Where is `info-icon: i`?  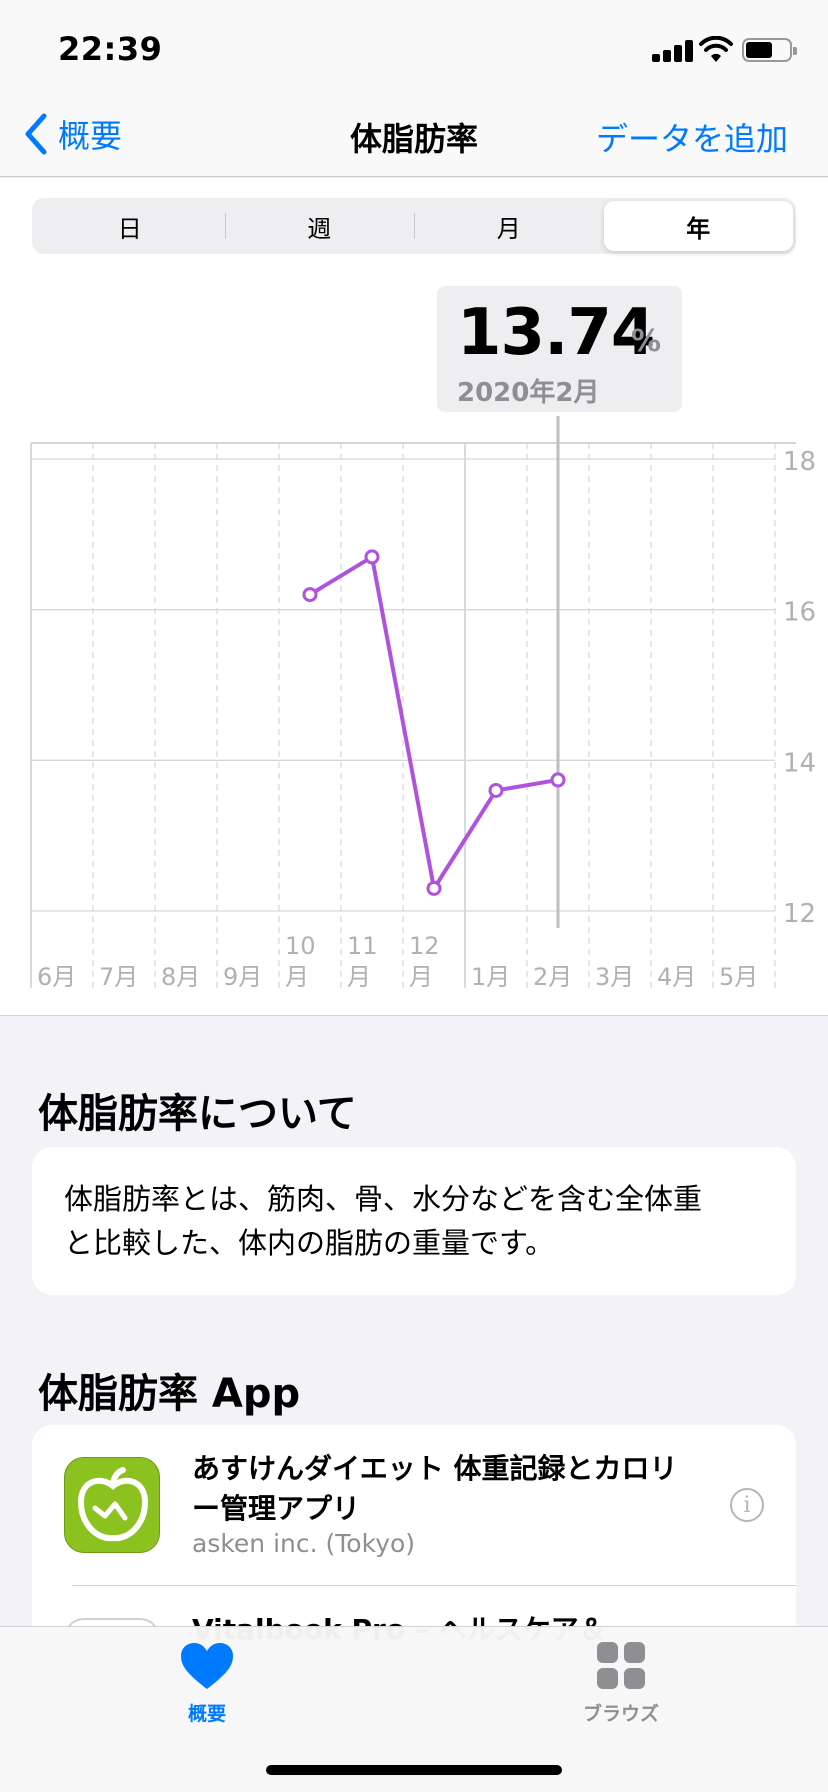 info-icon: i is located at coordinates (747, 1505).